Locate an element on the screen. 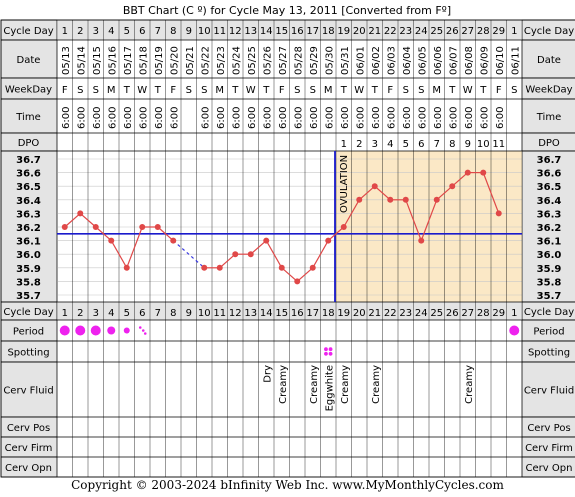  row-label-left: Cycle Day is located at coordinates (28, 312).